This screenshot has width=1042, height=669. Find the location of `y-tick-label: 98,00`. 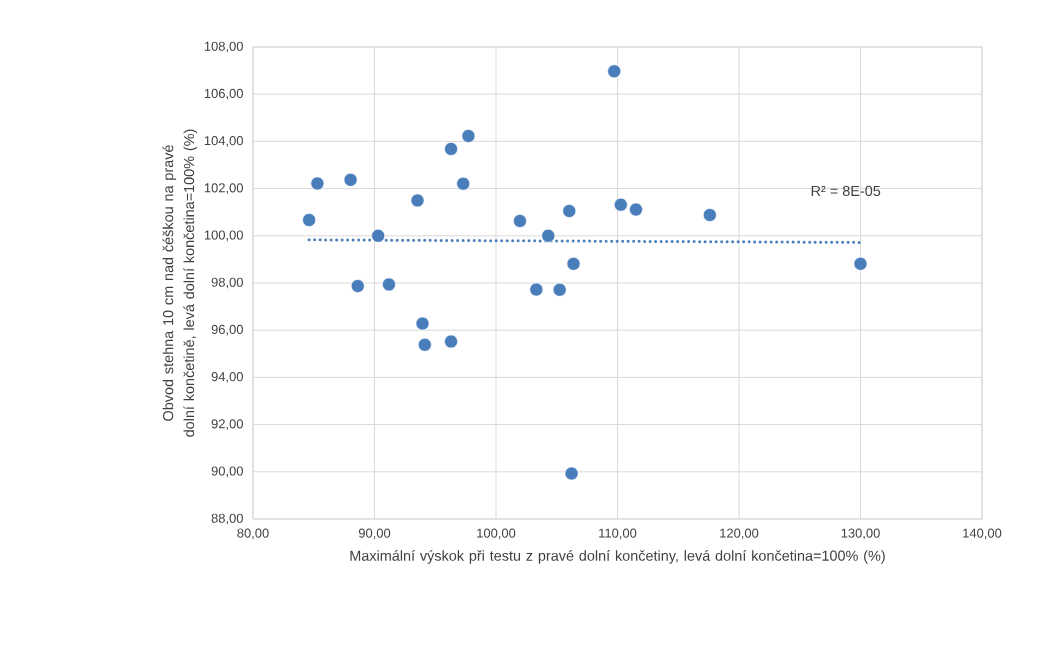

y-tick-label: 98,00 is located at coordinates (227, 283).